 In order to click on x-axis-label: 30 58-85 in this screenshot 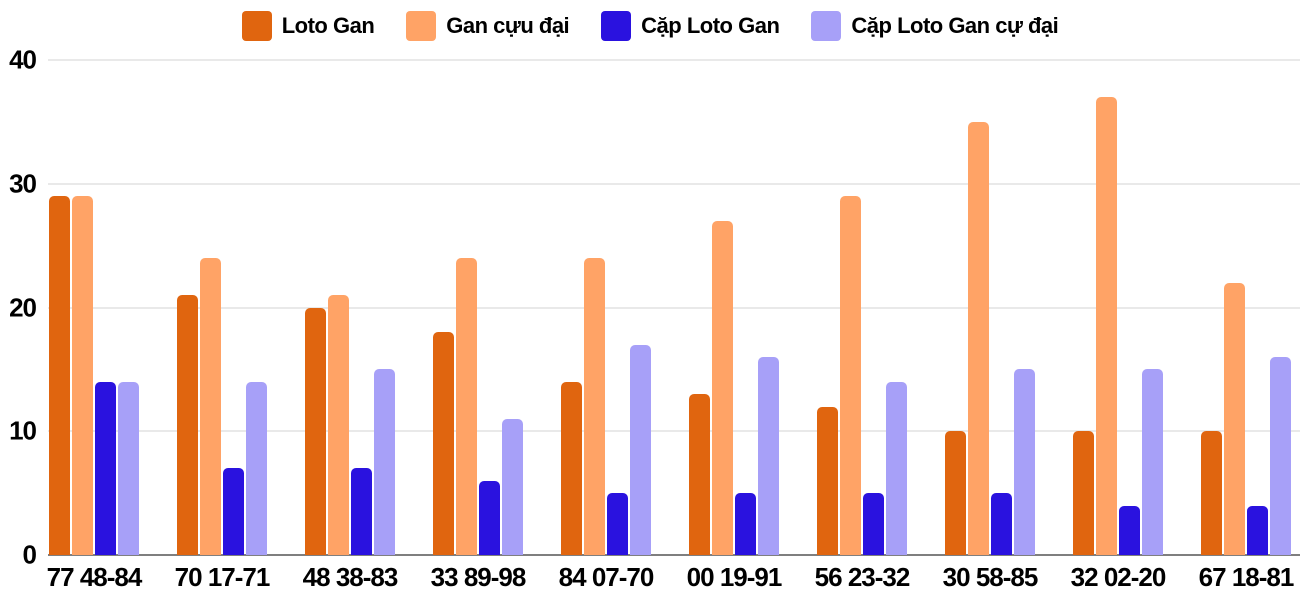, I will do `click(990, 577)`.